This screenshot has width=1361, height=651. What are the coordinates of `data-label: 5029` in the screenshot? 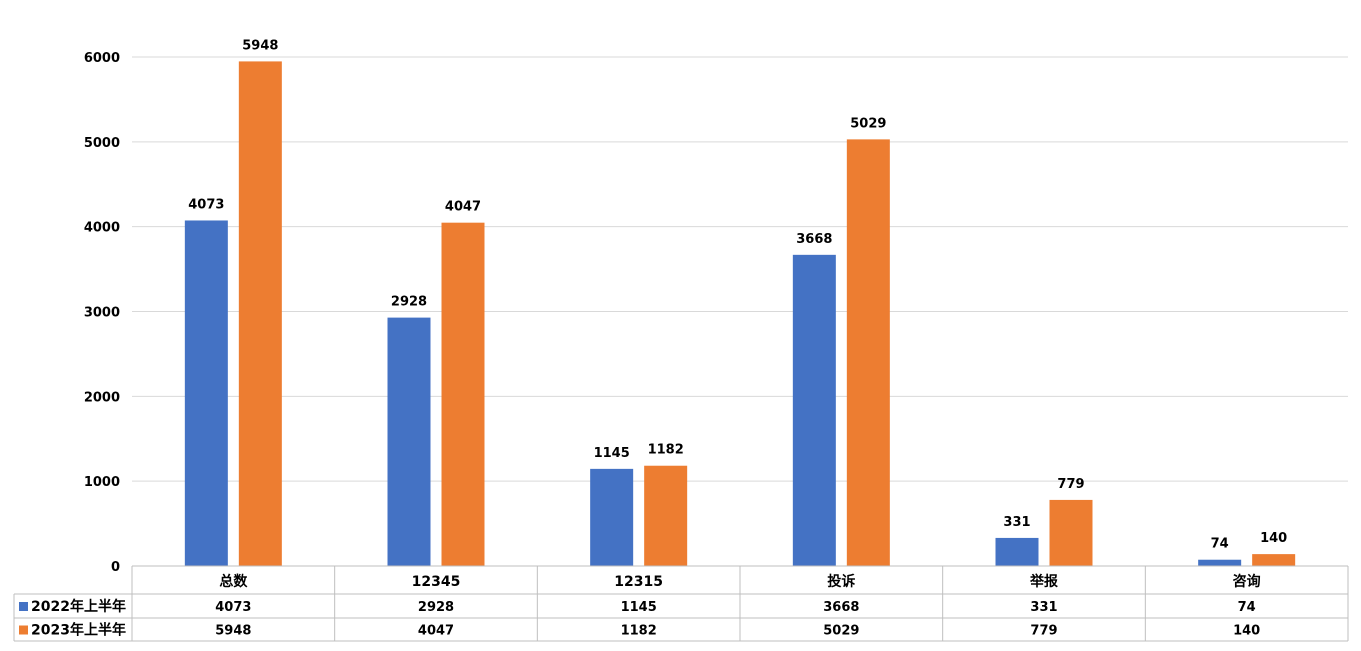 It's located at (868, 123).